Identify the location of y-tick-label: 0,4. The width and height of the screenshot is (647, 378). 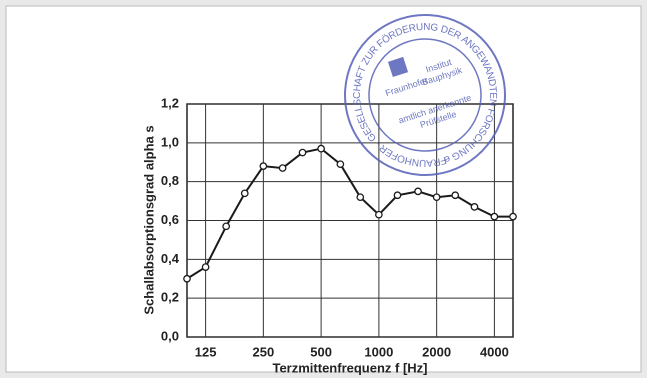
(170, 258).